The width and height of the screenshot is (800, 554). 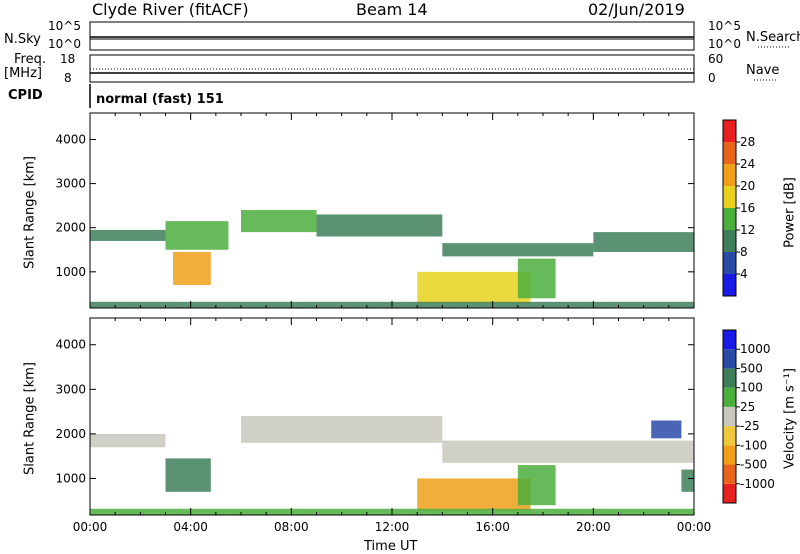 I want to click on x-tick-label: 12:00, so click(x=392, y=527).